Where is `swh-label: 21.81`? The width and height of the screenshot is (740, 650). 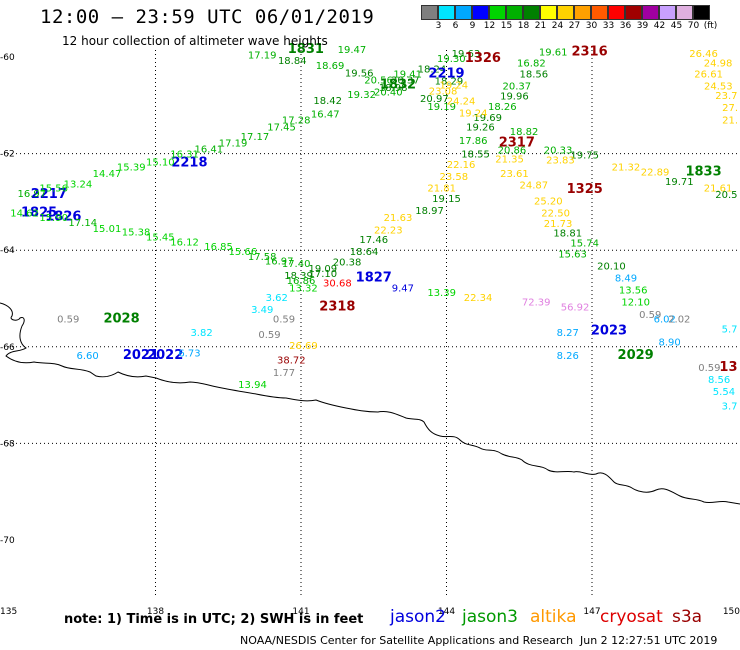
swh-label: 21.81 is located at coordinates (441, 188).